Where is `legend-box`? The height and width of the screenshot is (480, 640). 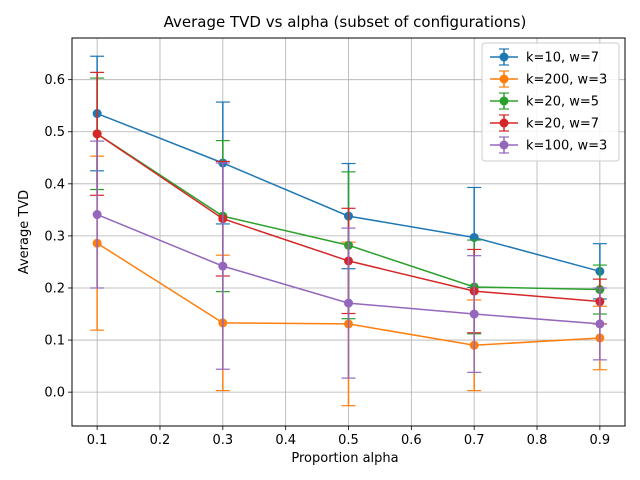
legend-box is located at coordinates (550, 102).